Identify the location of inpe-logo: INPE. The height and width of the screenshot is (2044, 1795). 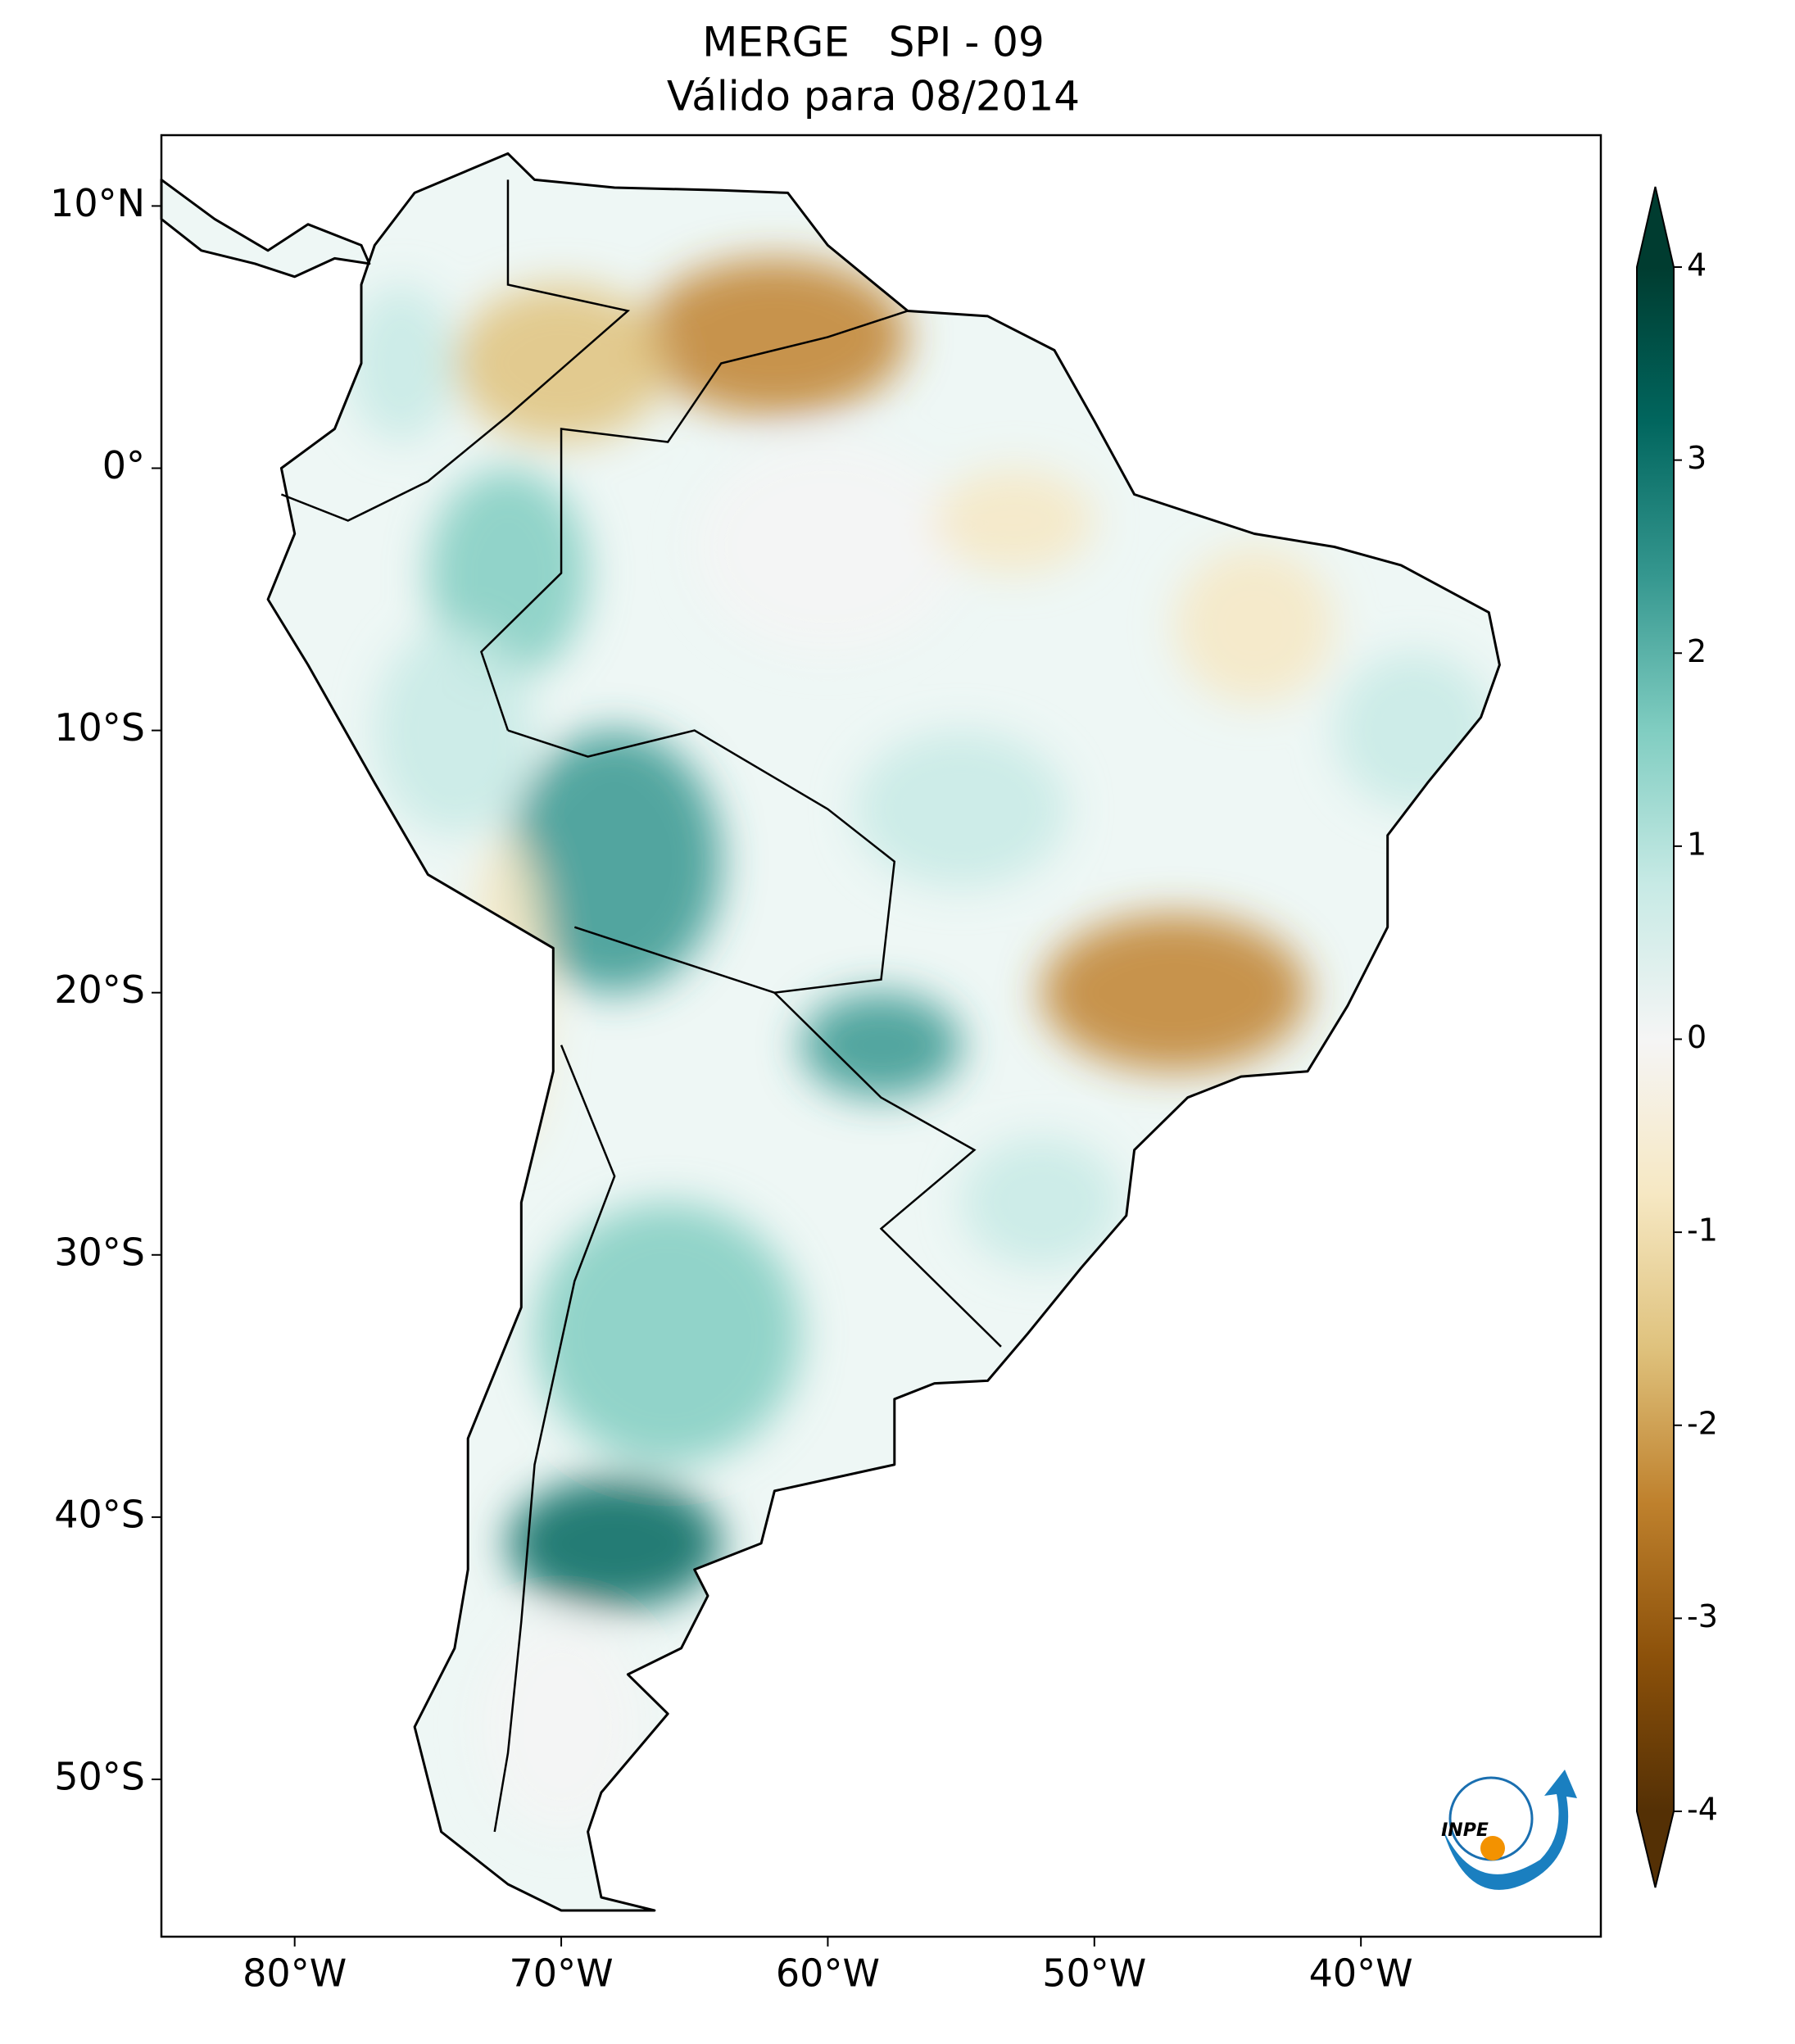
(1509, 1830).